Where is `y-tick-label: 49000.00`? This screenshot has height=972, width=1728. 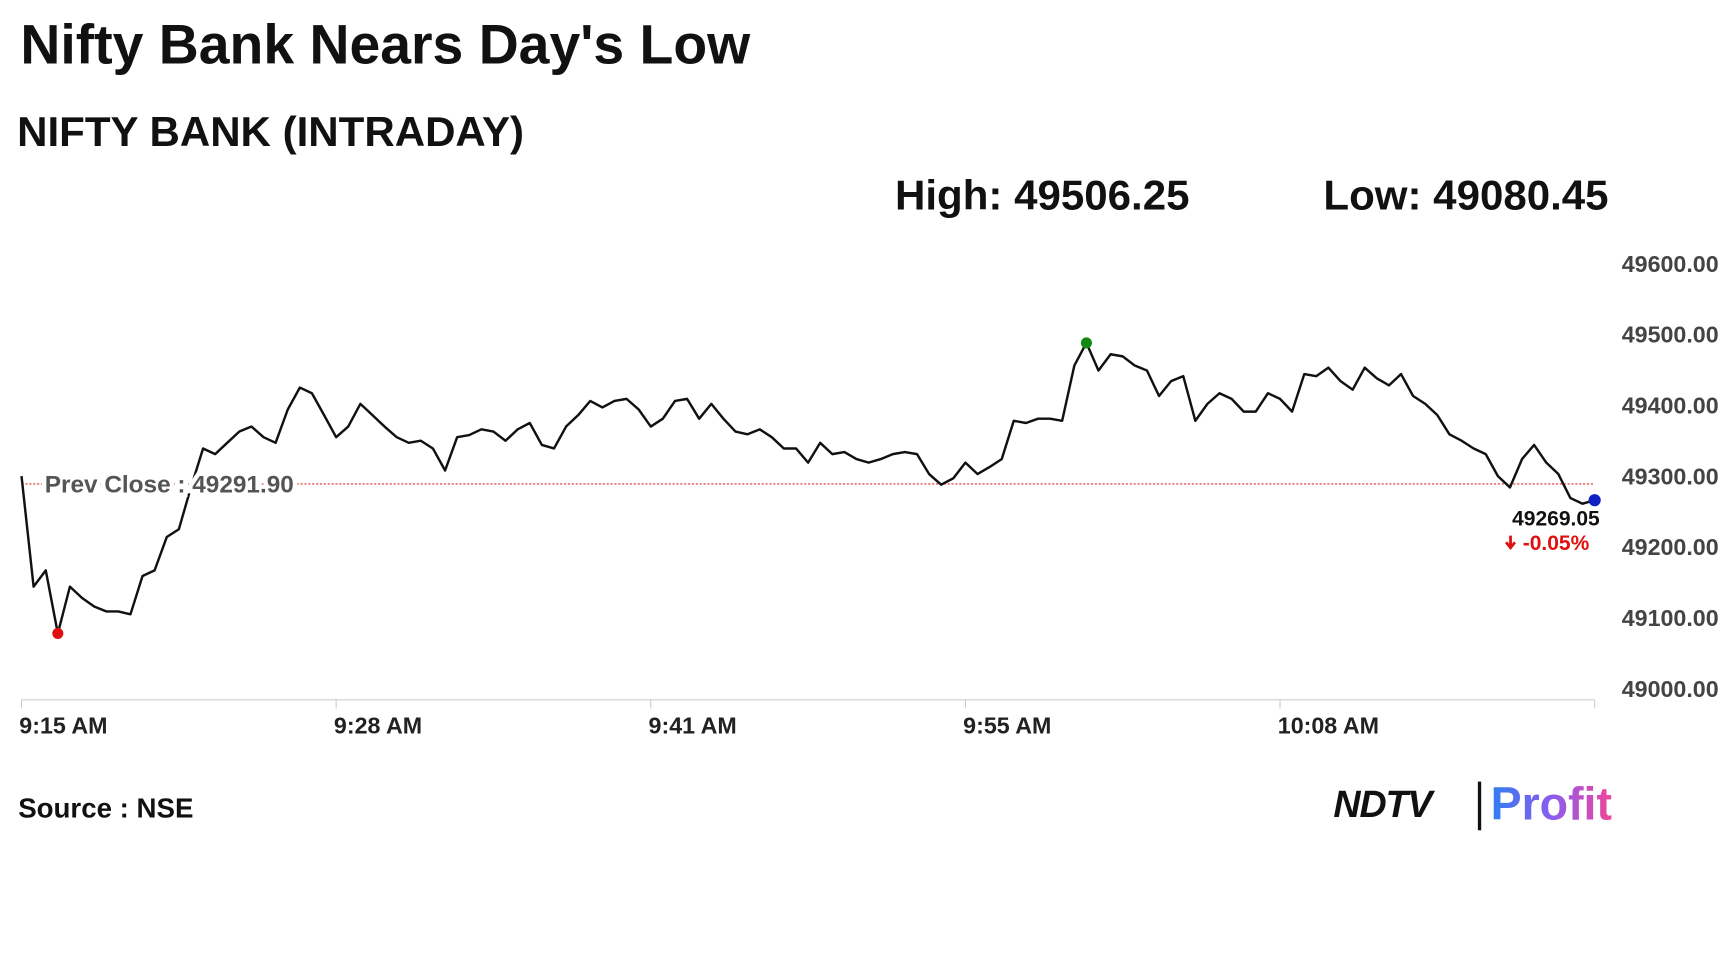 y-tick-label: 49000.00 is located at coordinates (1670, 689).